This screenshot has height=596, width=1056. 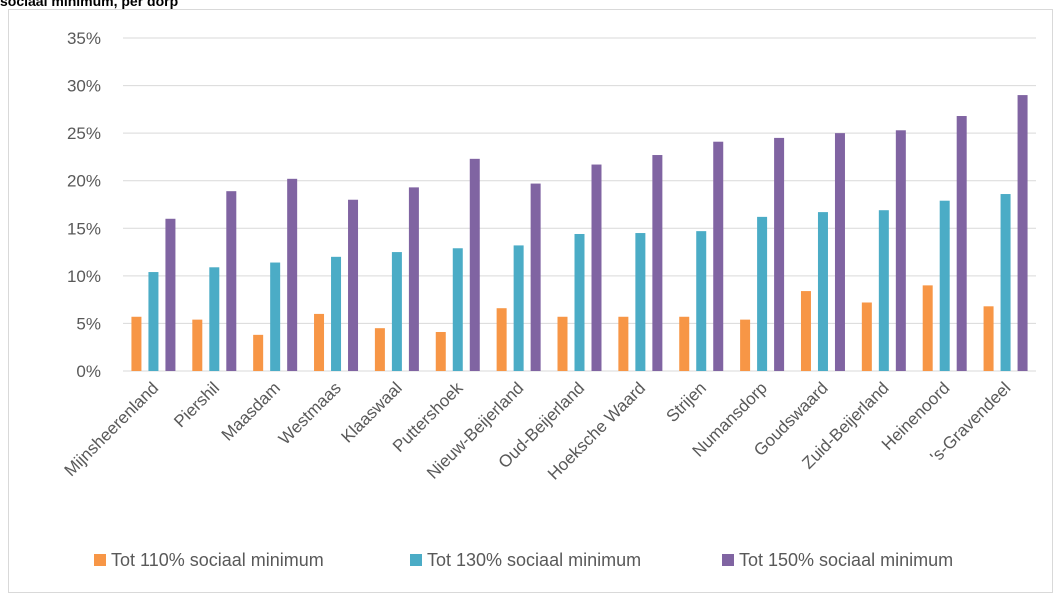 What do you see at coordinates (310, 413) in the screenshot?
I see `x-tick-label: Westmaas` at bounding box center [310, 413].